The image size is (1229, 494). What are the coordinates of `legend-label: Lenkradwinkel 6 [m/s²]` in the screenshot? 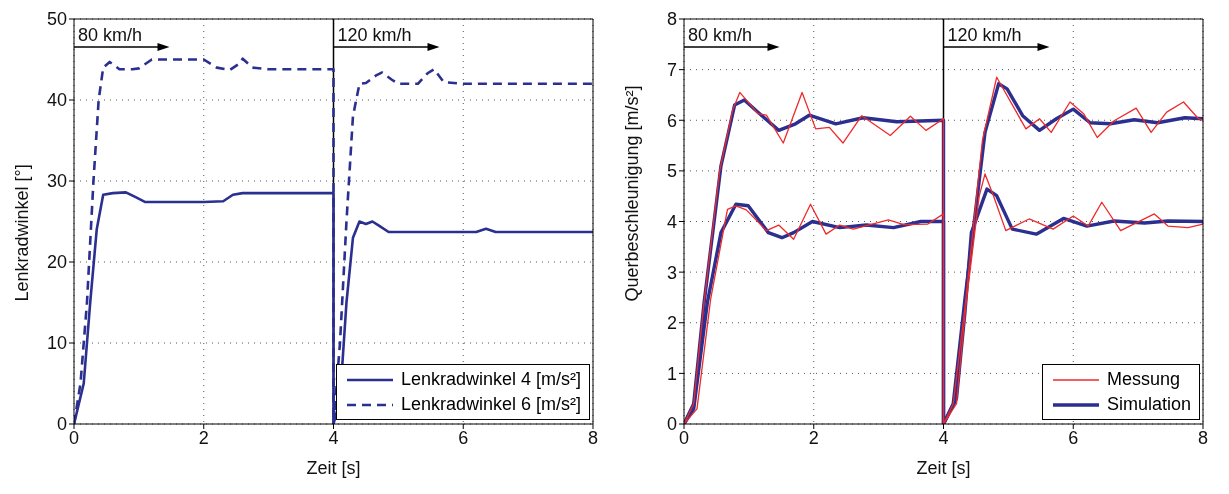 It's located at (490, 404).